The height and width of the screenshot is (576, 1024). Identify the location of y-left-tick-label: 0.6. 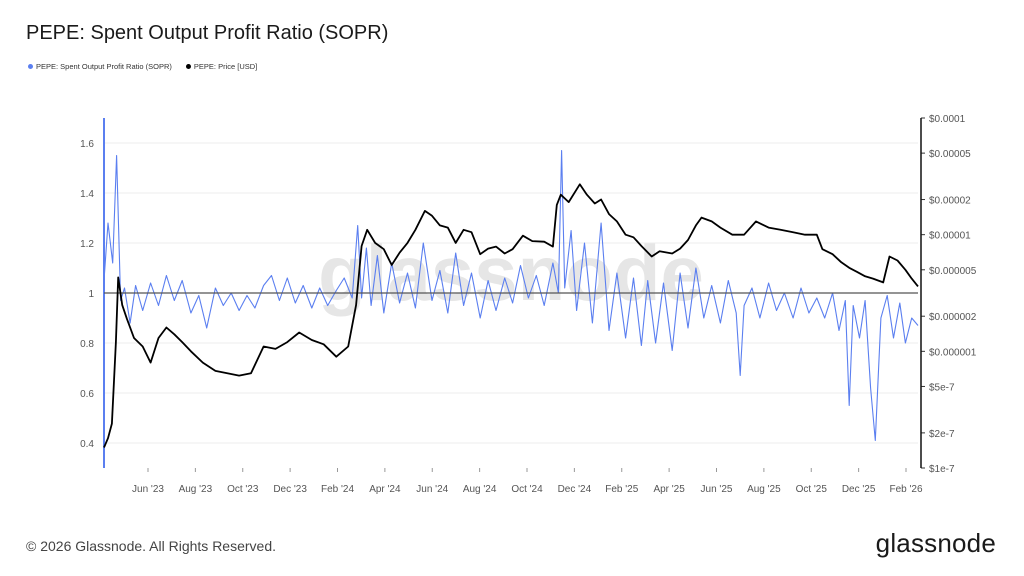
(87, 394).